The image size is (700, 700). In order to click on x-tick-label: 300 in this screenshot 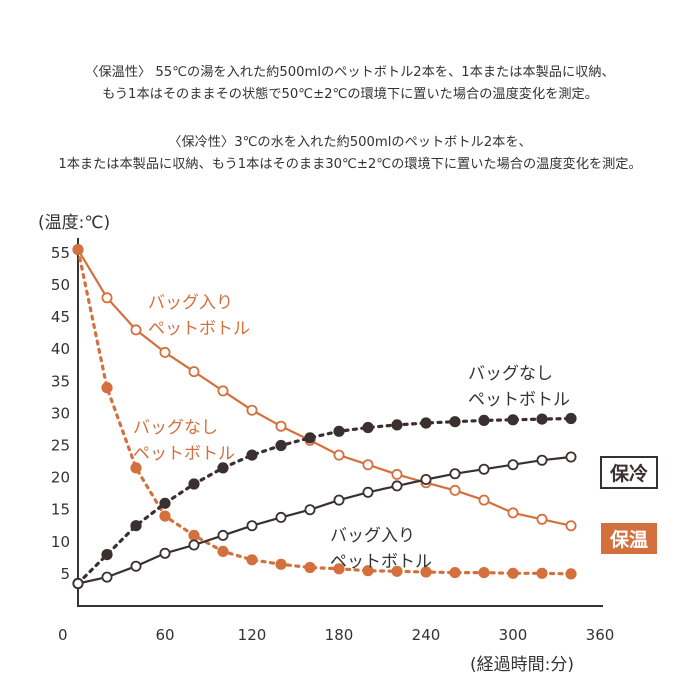, I will do `click(513, 635)`.